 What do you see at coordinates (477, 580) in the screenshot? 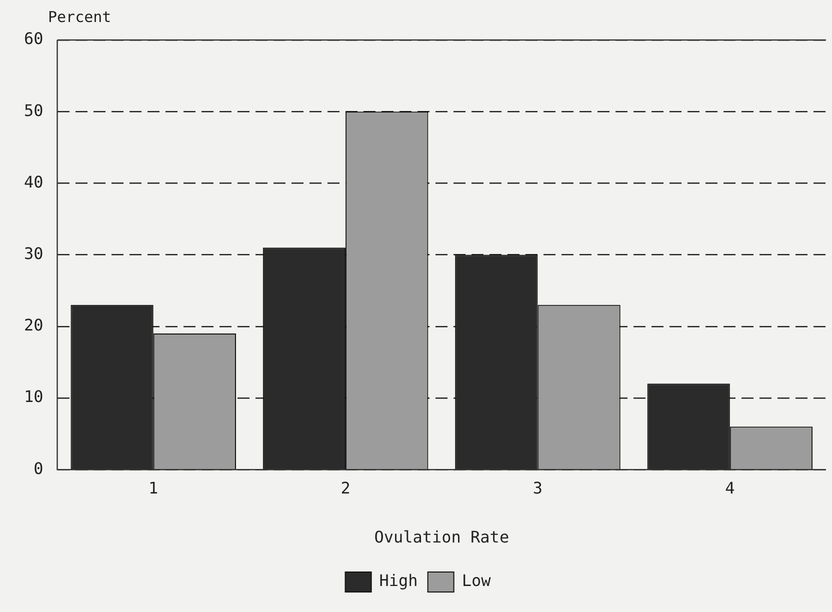
I see `legend-label: Low` at bounding box center [477, 580].